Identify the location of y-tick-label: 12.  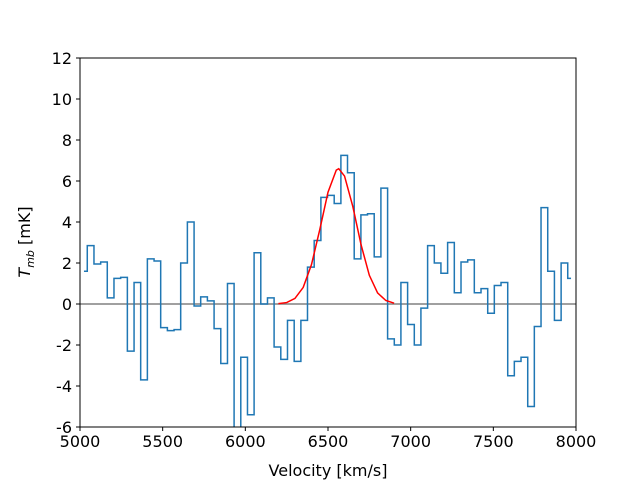
(62, 58).